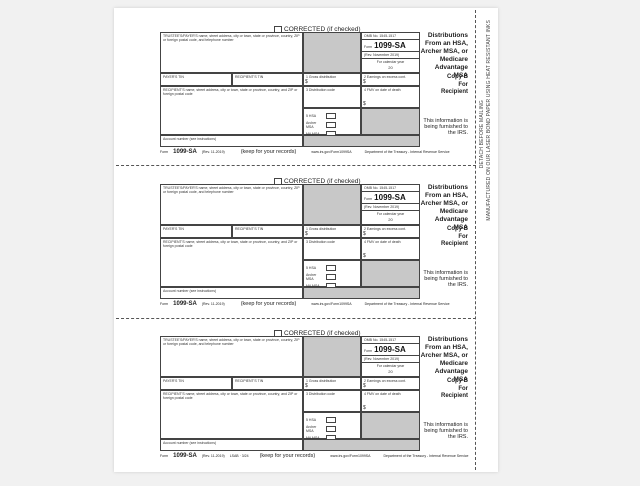 This screenshot has height=486, width=640. Describe the element at coordinates (331, 304) in the screenshot. I see `irs-url: www.irs.gov/Form1099SA` at that location.